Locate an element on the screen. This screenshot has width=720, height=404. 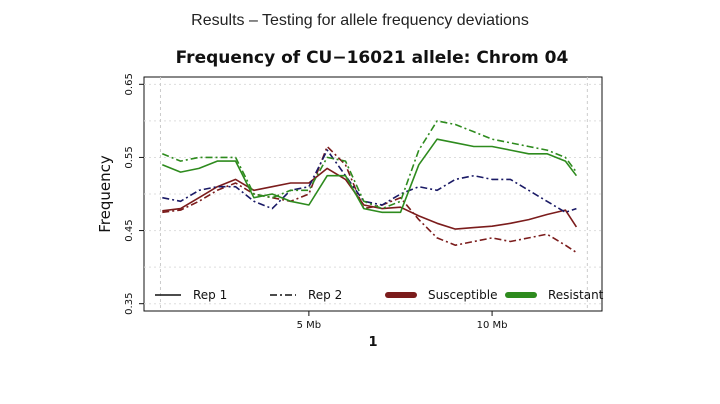
legend: Rep 1 Rep 2 Susceptible Resistant is located at coordinates (379, 295).